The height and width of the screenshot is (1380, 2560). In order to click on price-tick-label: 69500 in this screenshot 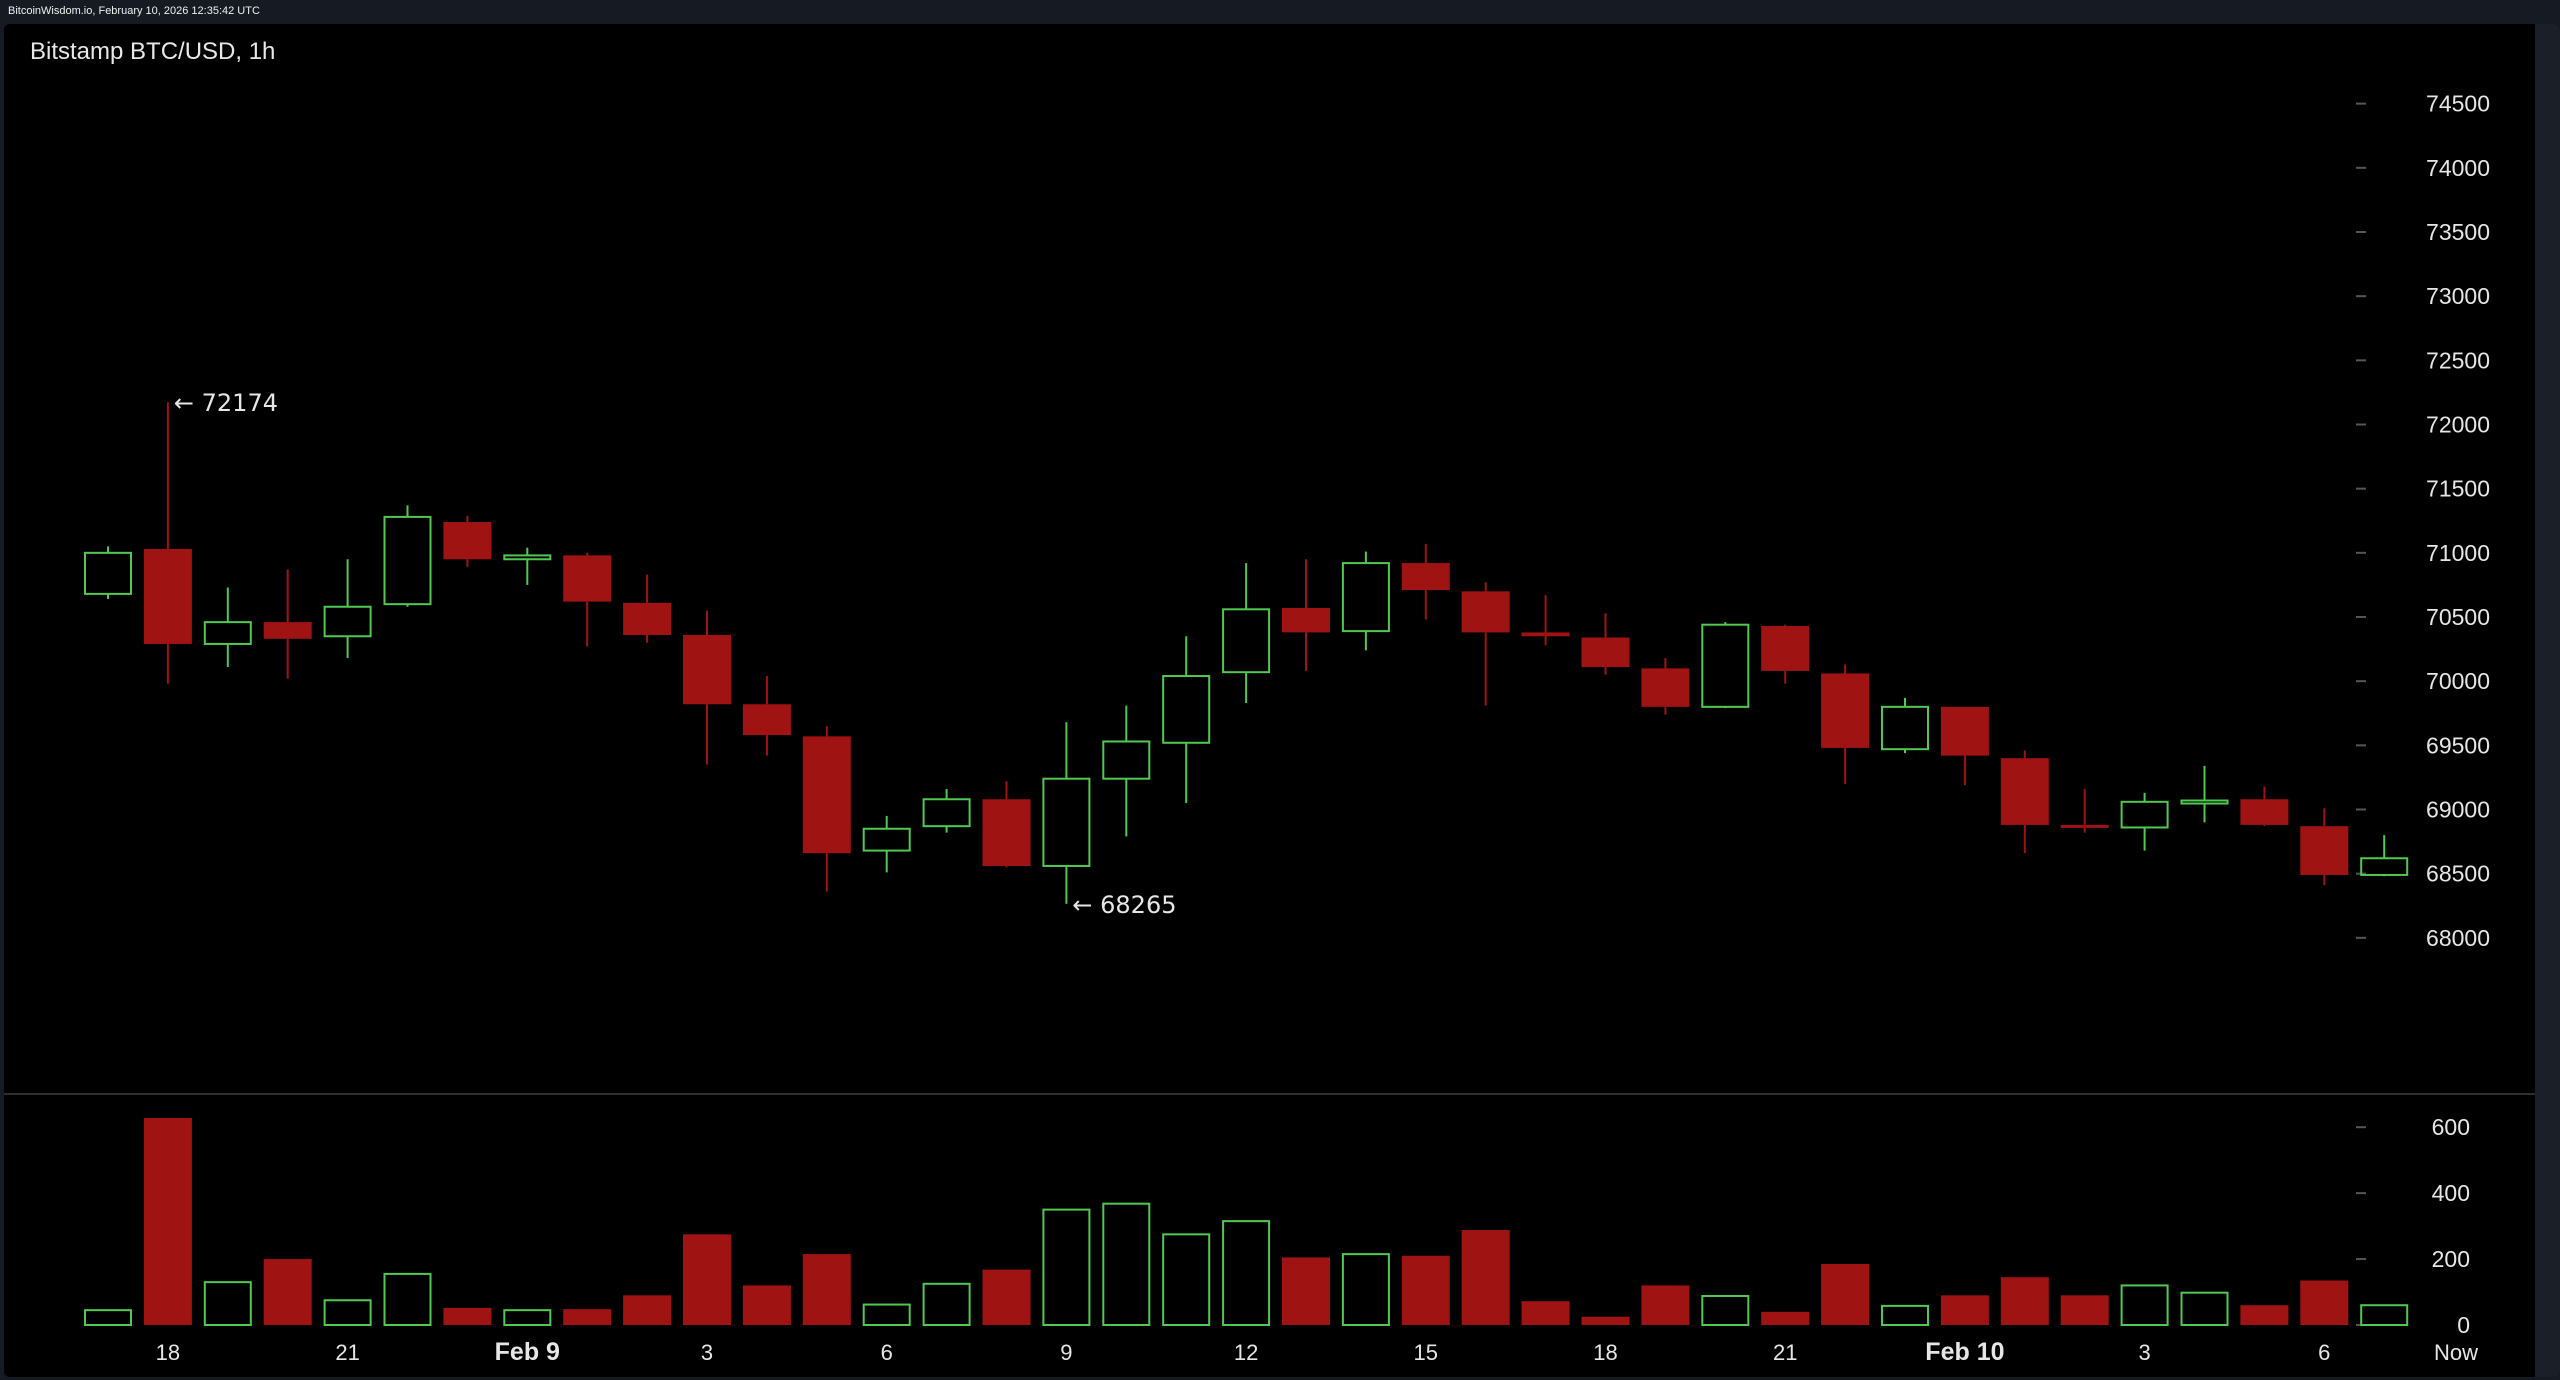, I will do `click(2458, 745)`.